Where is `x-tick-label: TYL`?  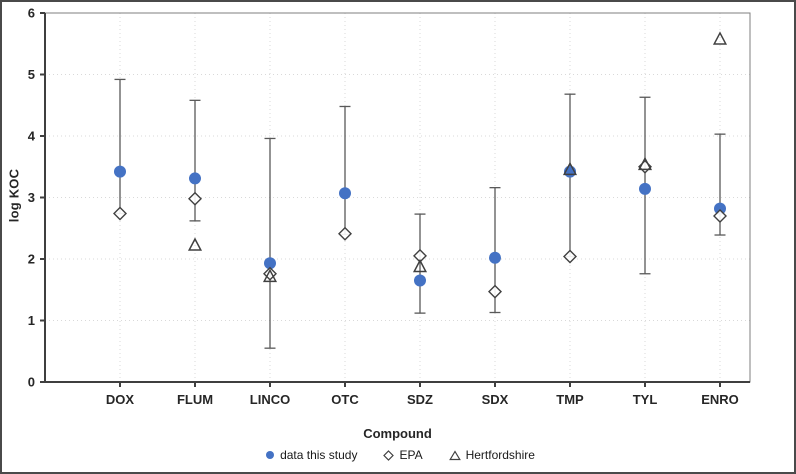 x-tick-label: TYL is located at coordinates (645, 399).